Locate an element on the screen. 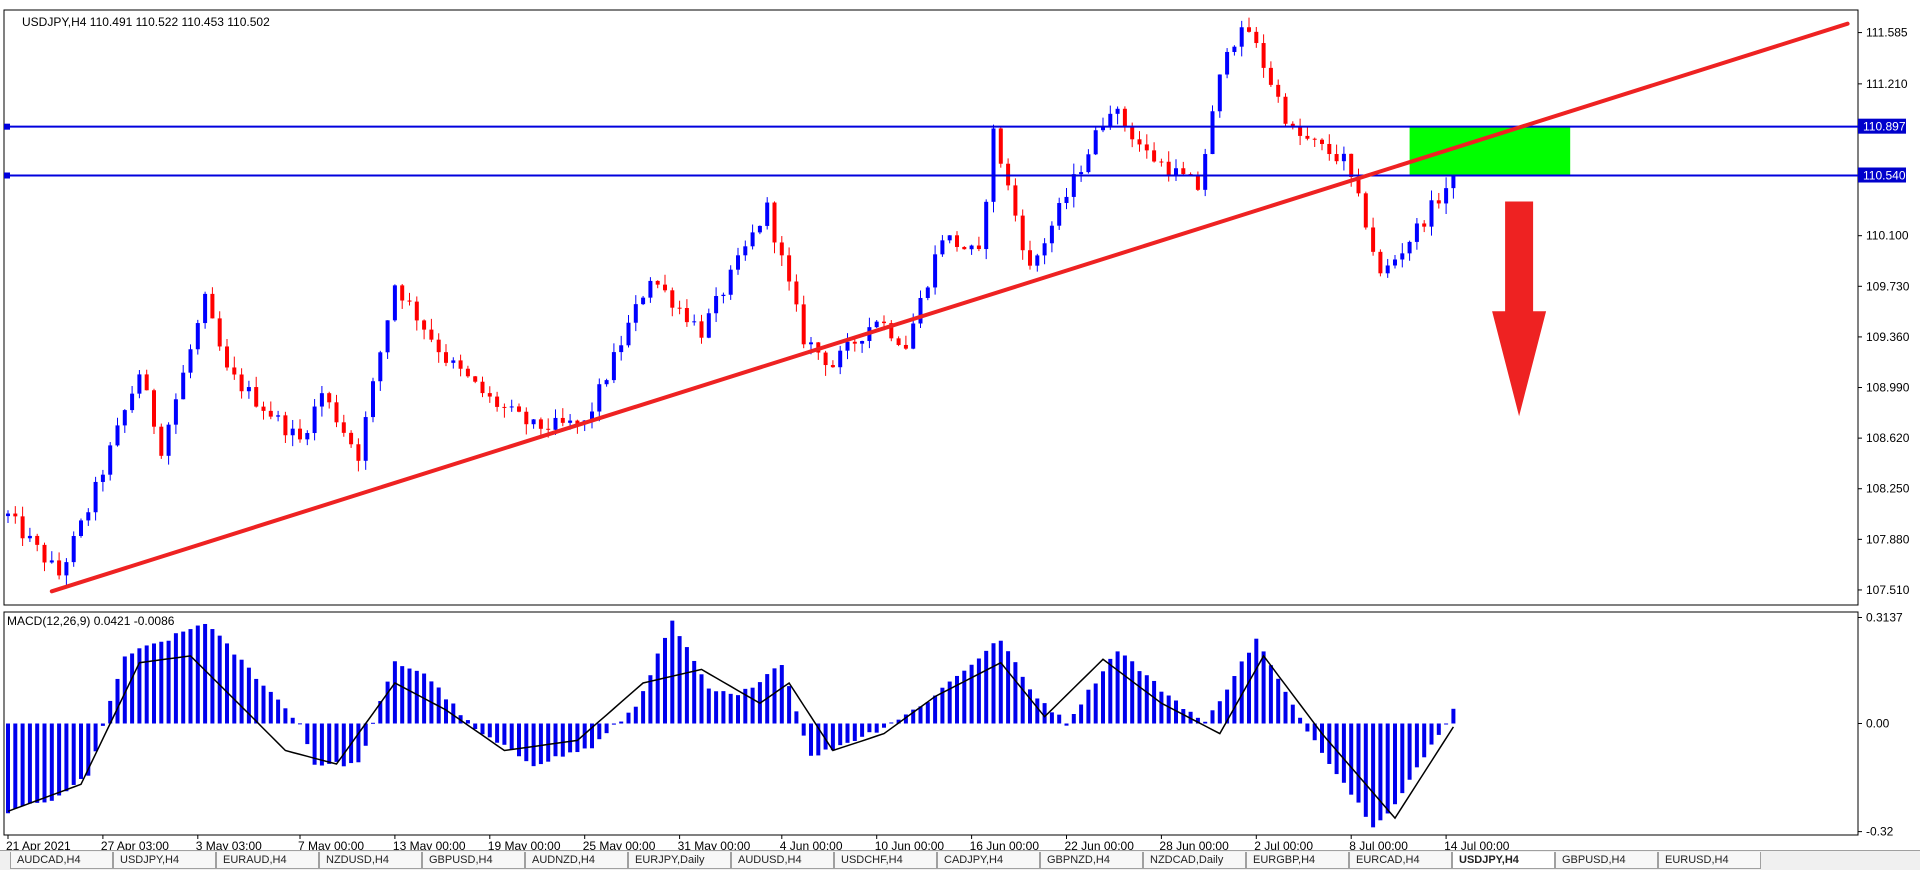 The image size is (1920, 870). price-tick-label: 108.250 is located at coordinates (1888, 489).